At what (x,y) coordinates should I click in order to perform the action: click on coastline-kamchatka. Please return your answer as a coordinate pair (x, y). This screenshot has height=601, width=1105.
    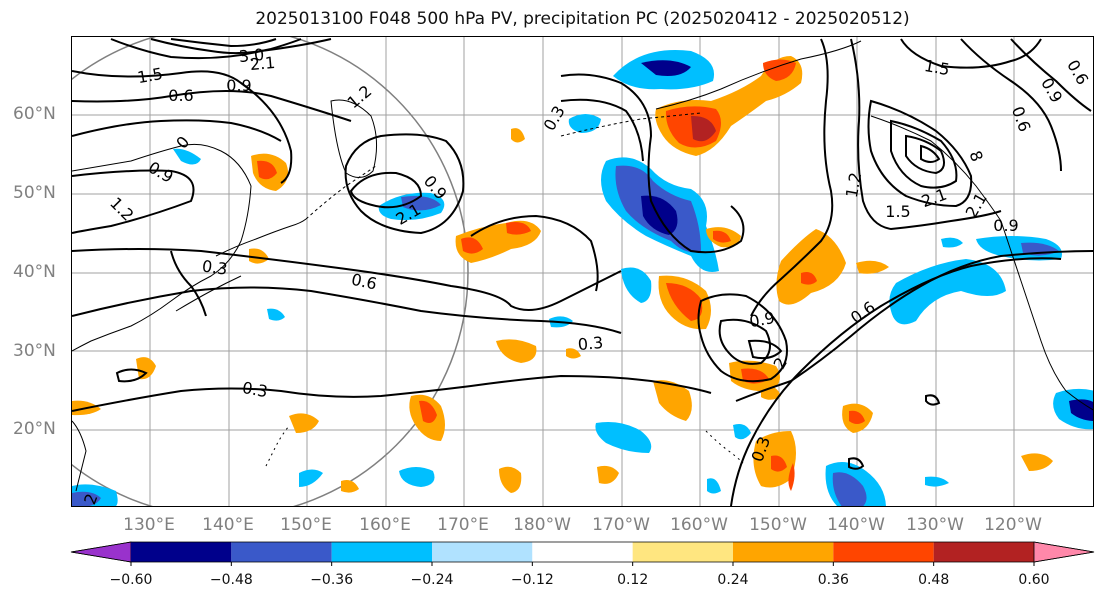
    Looking at the image, I should click on (353, 138).